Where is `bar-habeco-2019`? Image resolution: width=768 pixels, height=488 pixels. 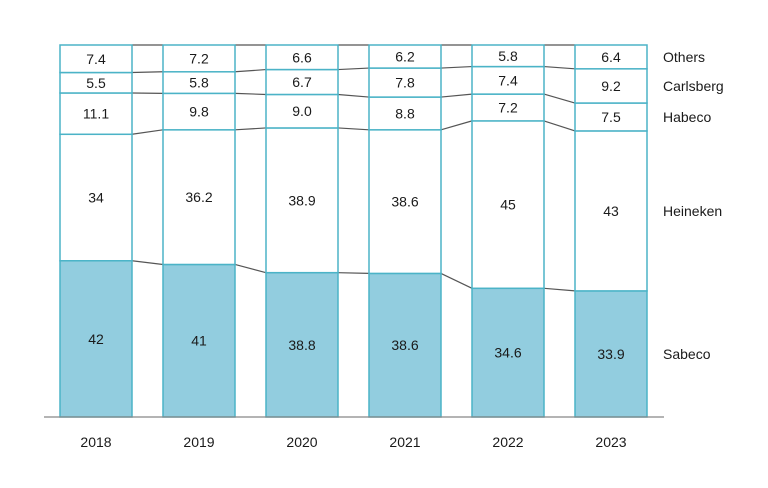
bar-habeco-2019 is located at coordinates (199, 111).